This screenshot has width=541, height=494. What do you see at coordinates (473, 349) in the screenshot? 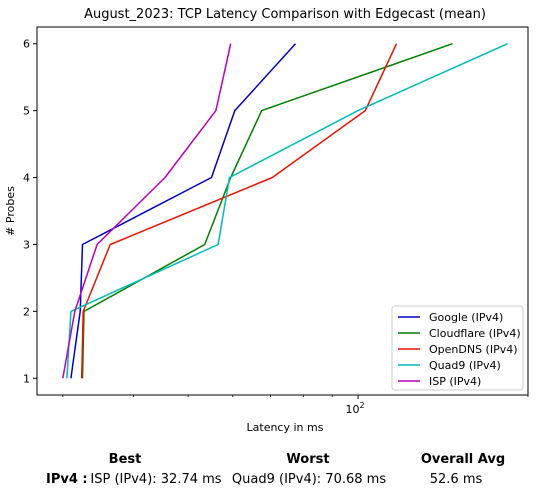
I see `legend-label: OpenDNS (IPv4)` at bounding box center [473, 349].